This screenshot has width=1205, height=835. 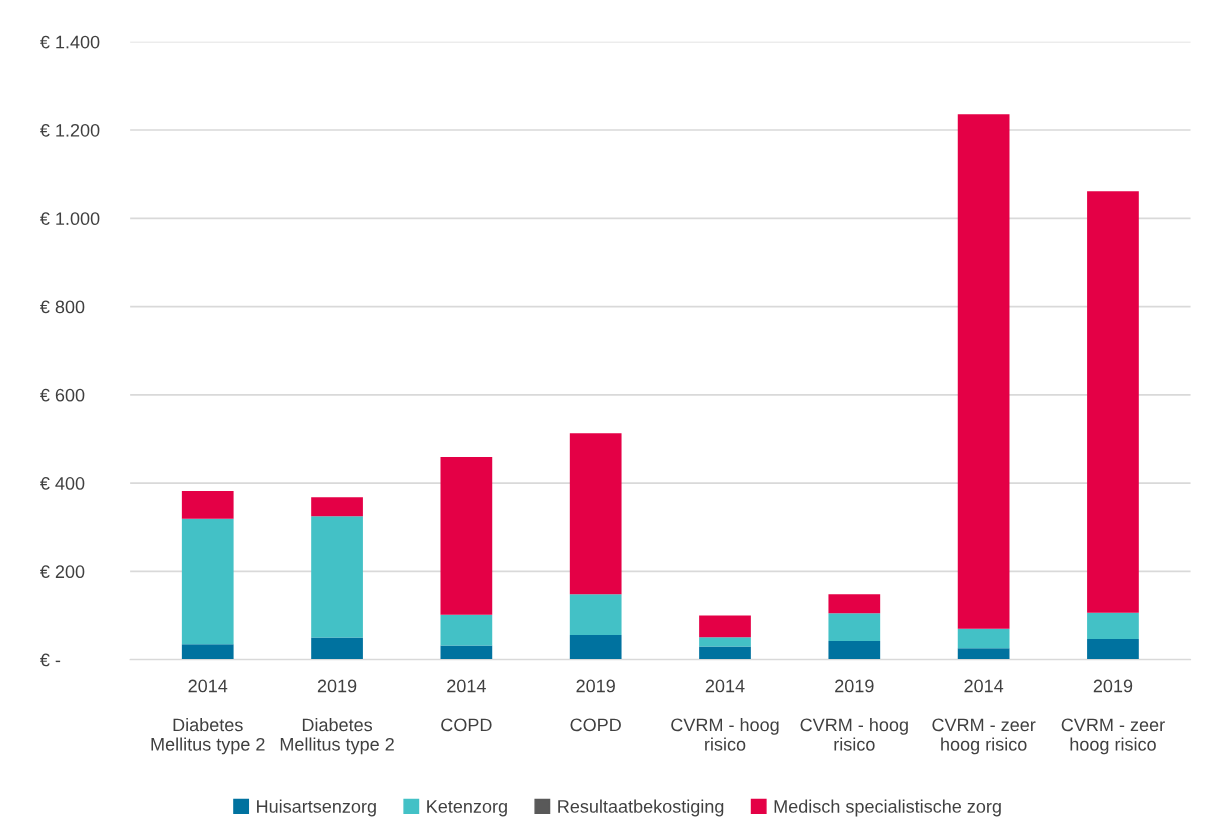 I want to click on y-tick-label: € 1.200, so click(x=70, y=130).